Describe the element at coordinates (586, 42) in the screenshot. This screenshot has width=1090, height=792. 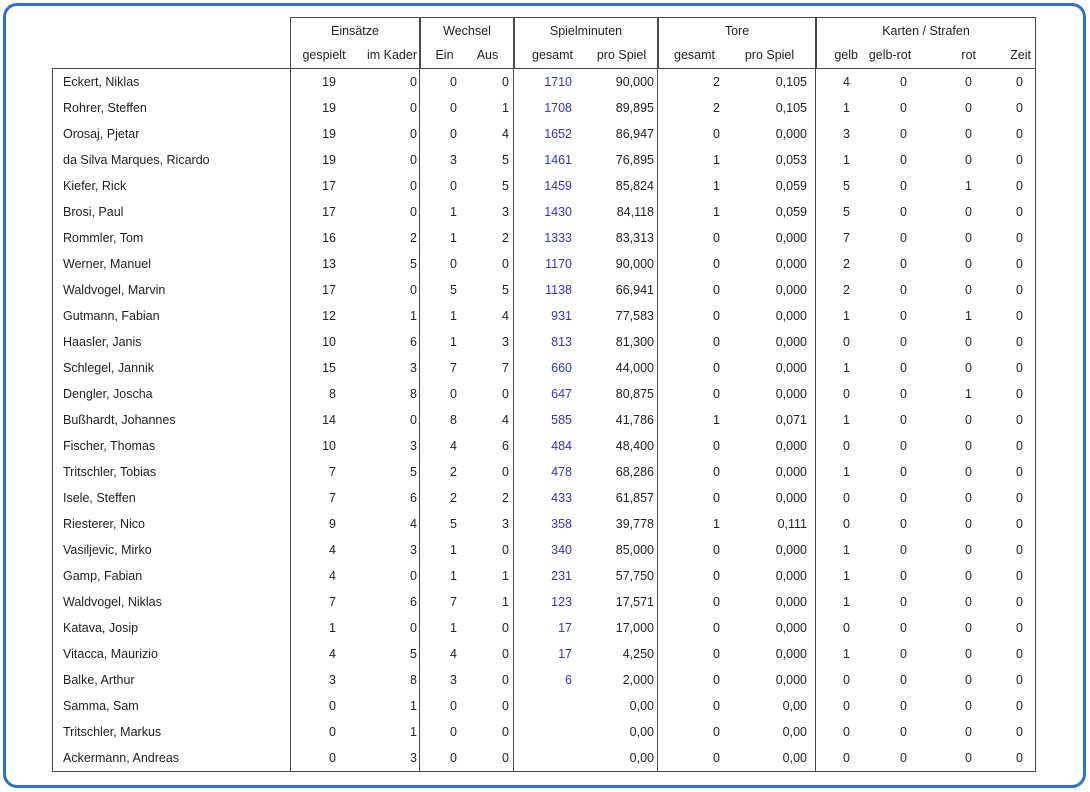
I see `header-group-spielminuten: Spielminuten gesamt pro Spiel` at that location.